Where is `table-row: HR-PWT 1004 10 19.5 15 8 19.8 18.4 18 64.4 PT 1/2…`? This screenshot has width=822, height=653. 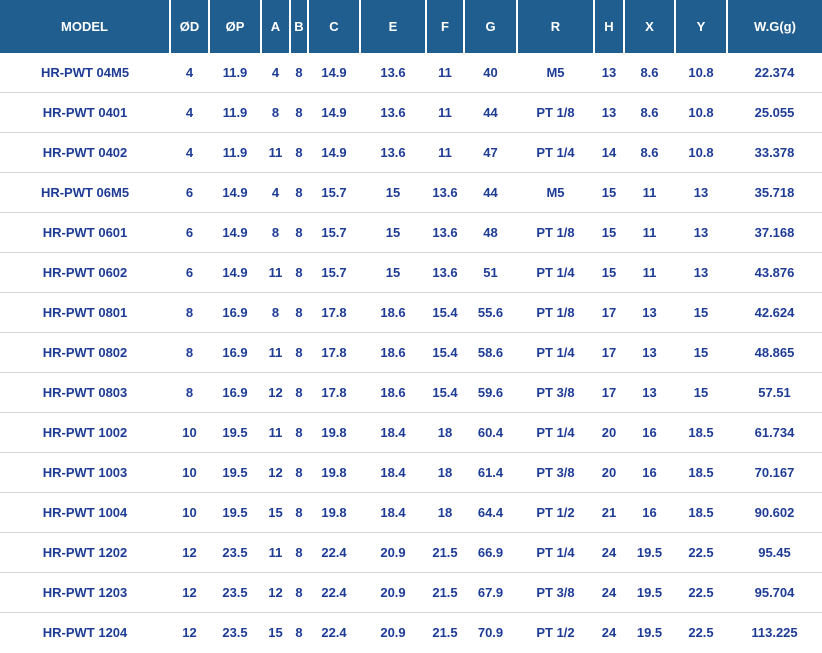 table-row: HR-PWT 1004 10 19.5 15 8 19.8 18.4 18 64.4 PT 1/2… is located at coordinates (411, 512).